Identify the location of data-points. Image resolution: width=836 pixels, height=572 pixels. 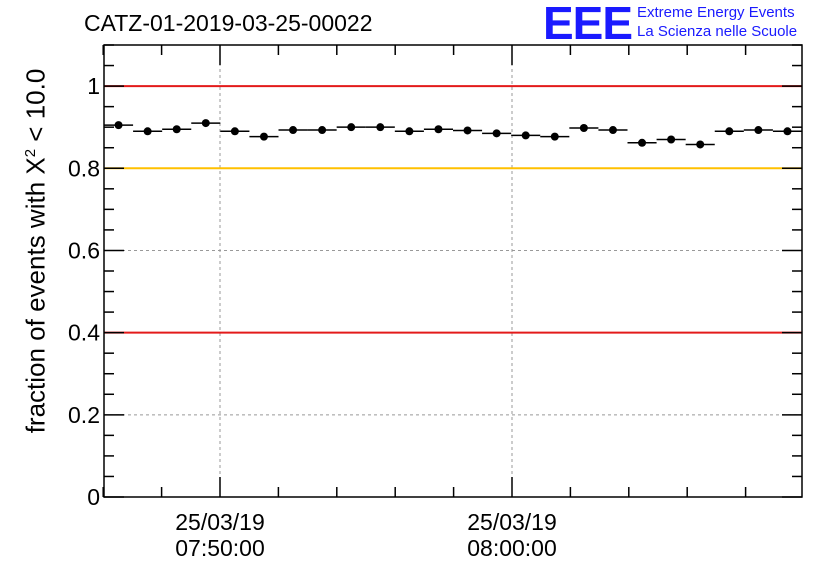
(453, 134).